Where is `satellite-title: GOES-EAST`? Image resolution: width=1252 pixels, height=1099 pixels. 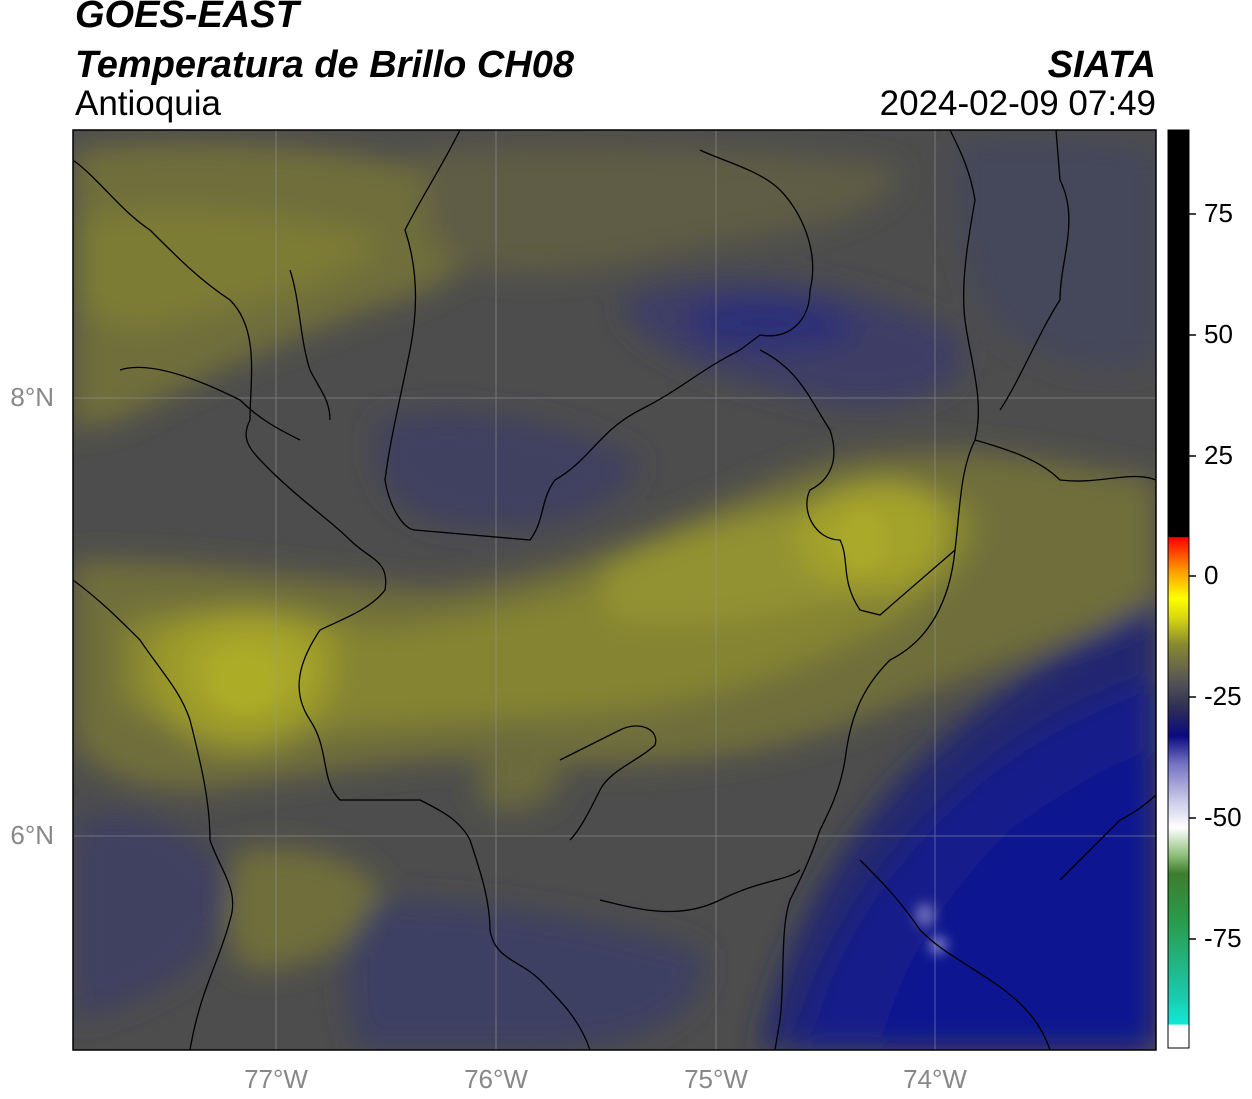
satellite-title: GOES-EAST is located at coordinates (187, 18).